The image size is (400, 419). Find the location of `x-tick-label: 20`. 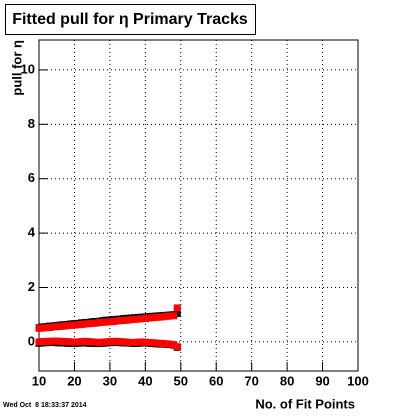

x-tick-label: 20 is located at coordinates (74, 380).